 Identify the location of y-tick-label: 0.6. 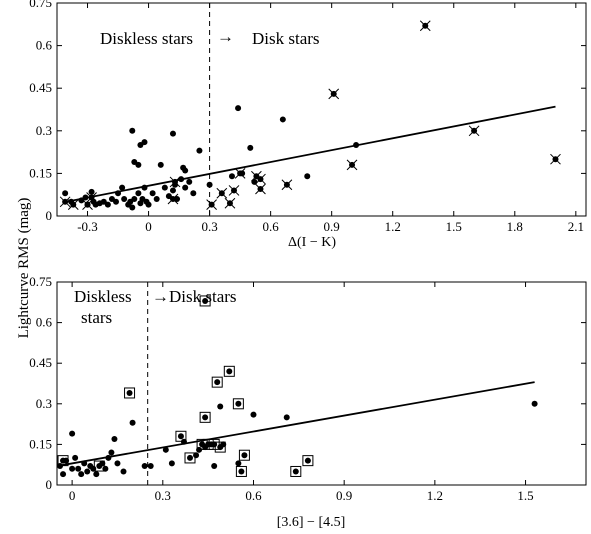
(44, 45).